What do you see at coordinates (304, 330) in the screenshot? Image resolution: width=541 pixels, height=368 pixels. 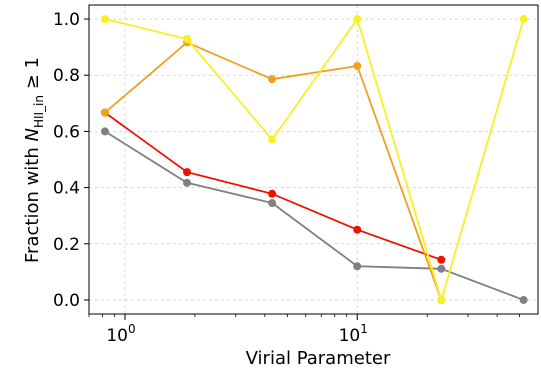 I see `x-axis: 10⁰ 10¹` at bounding box center [304, 330].